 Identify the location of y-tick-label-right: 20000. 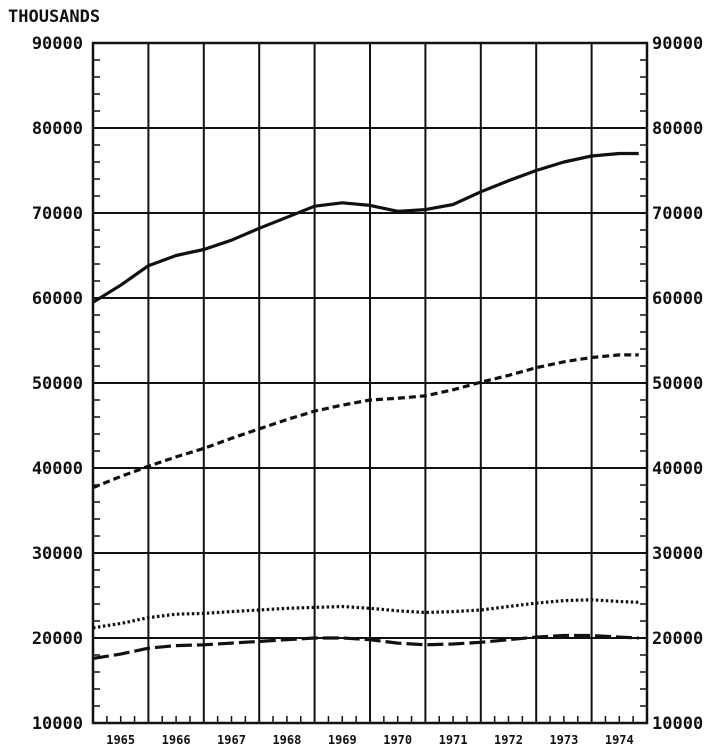
(677, 639).